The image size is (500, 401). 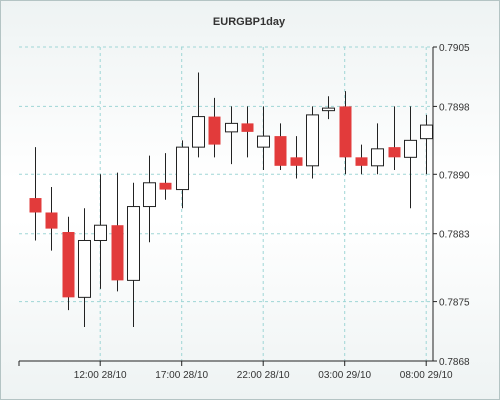 What do you see at coordinates (454, 175) in the screenshot?
I see `y-tick-label: 0.7890` at bounding box center [454, 175].